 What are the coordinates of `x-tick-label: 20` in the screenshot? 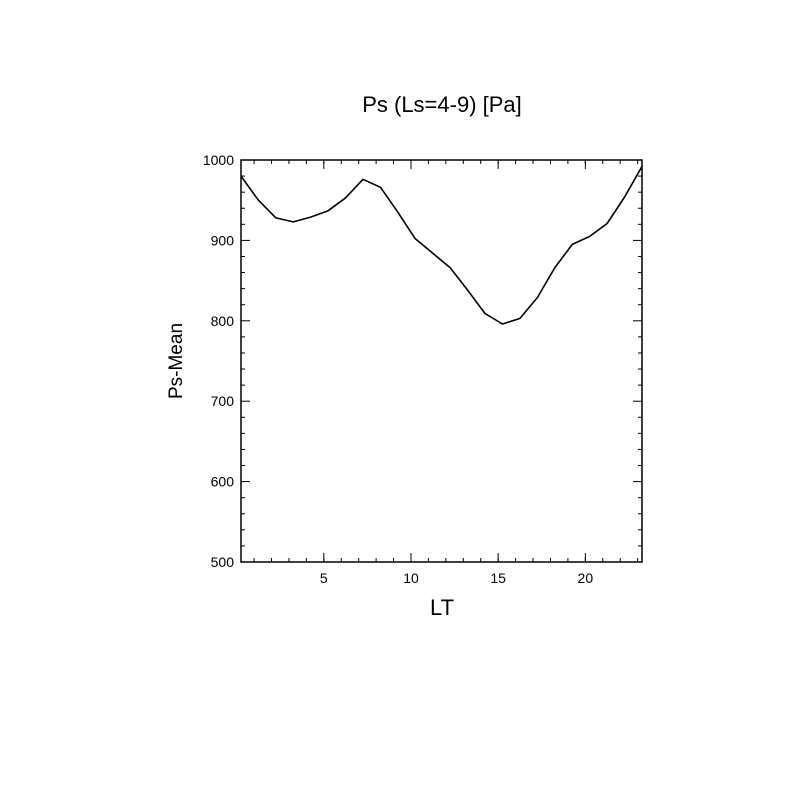 It's located at (586, 578).